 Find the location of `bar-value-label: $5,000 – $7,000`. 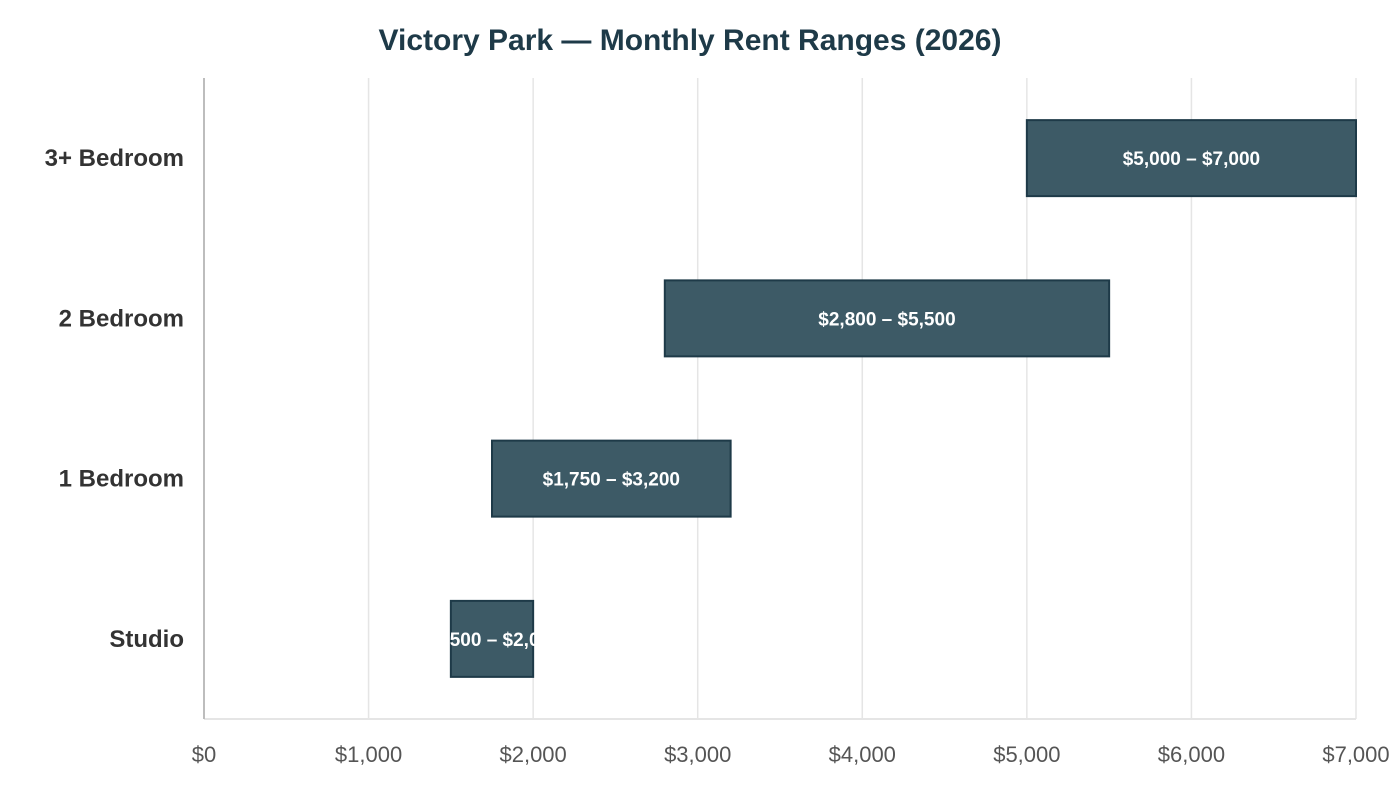

bar-value-label: $5,000 – $7,000 is located at coordinates (1191, 159).